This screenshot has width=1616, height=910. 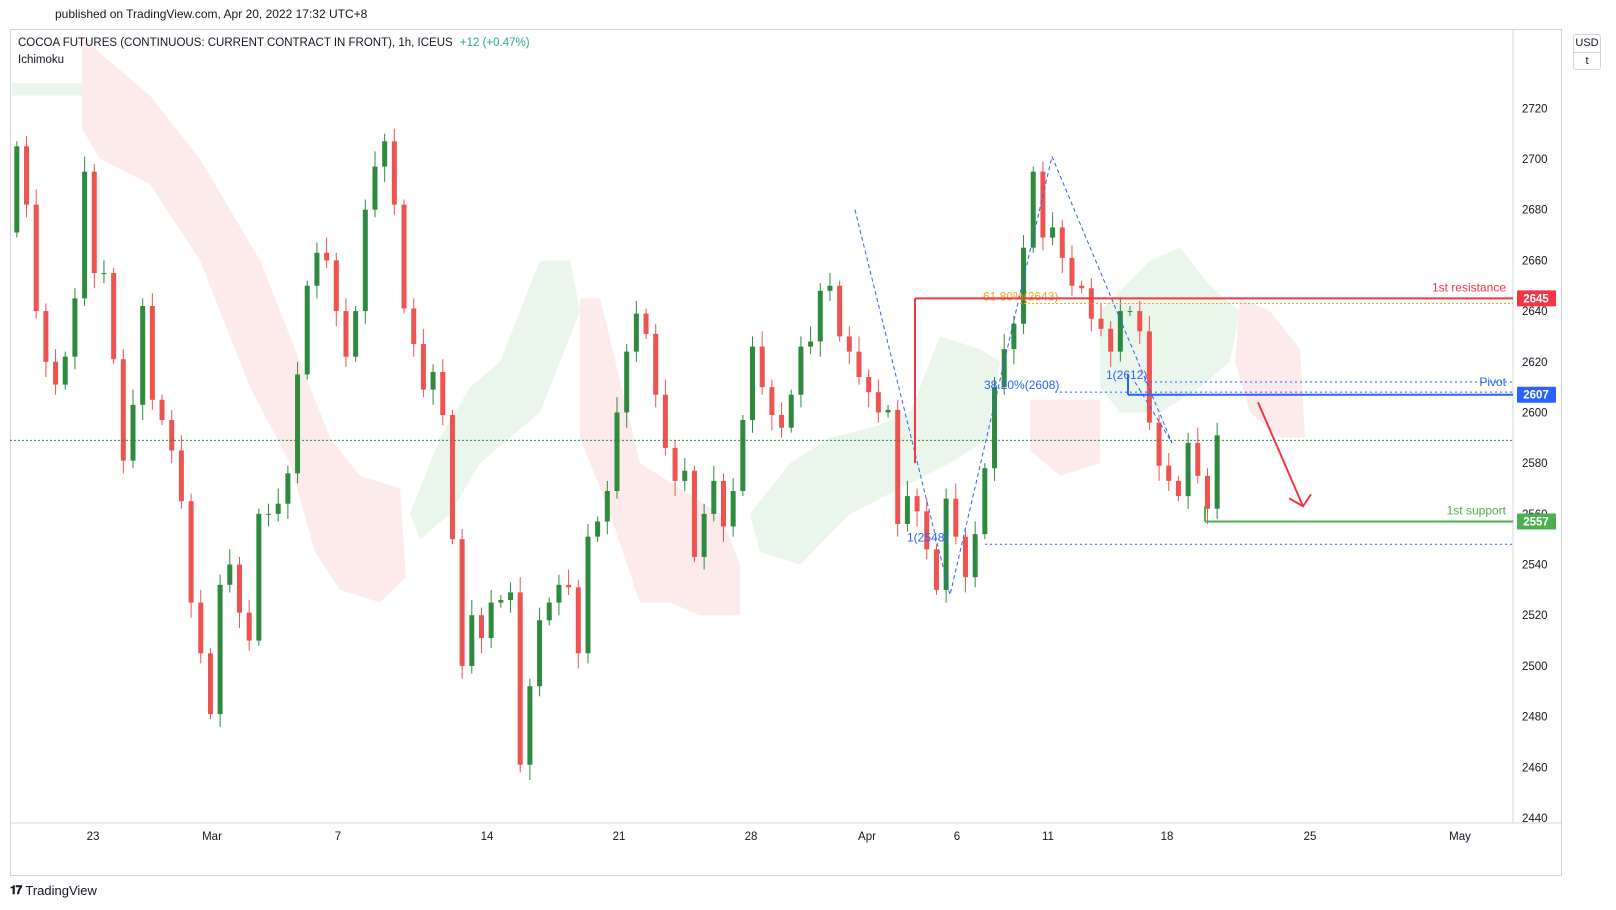 What do you see at coordinates (1535, 363) in the screenshot?
I see `y-tick-label: 2620` at bounding box center [1535, 363].